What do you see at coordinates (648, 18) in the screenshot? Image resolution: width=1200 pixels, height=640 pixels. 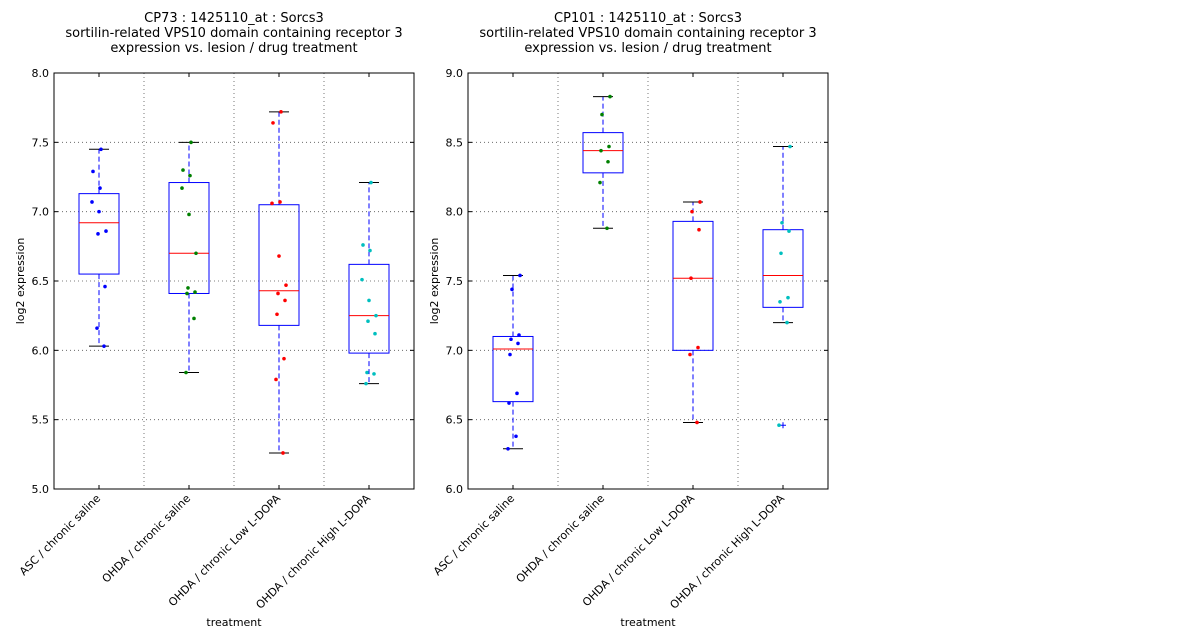 I see `chart-title: CP101 : 1425110_at : Sorcs3` at bounding box center [648, 18].